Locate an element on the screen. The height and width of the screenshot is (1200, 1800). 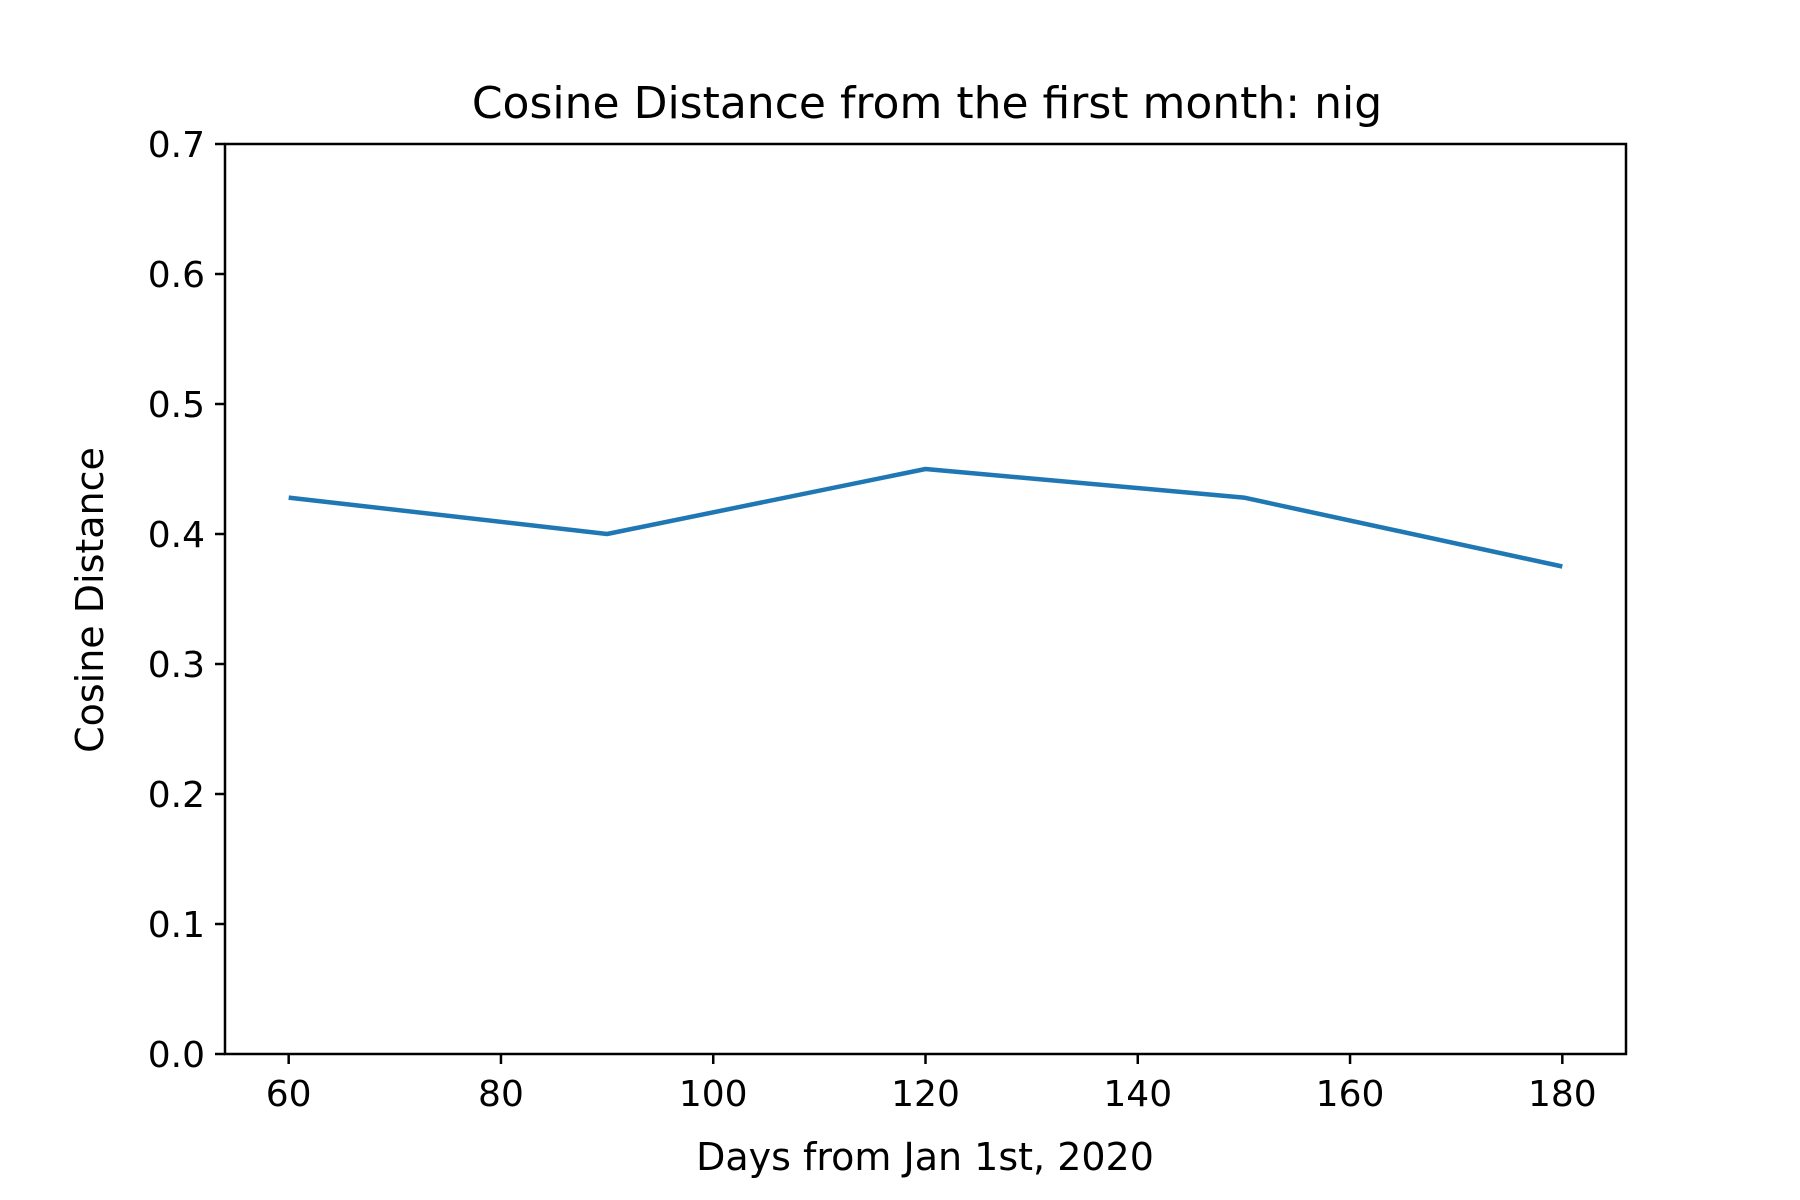
y-tick-label: 0.5 is located at coordinates (176, 405).